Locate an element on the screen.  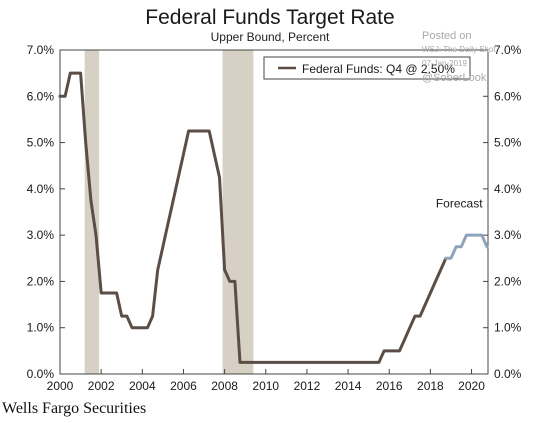
legend-box is located at coordinates (367, 68).